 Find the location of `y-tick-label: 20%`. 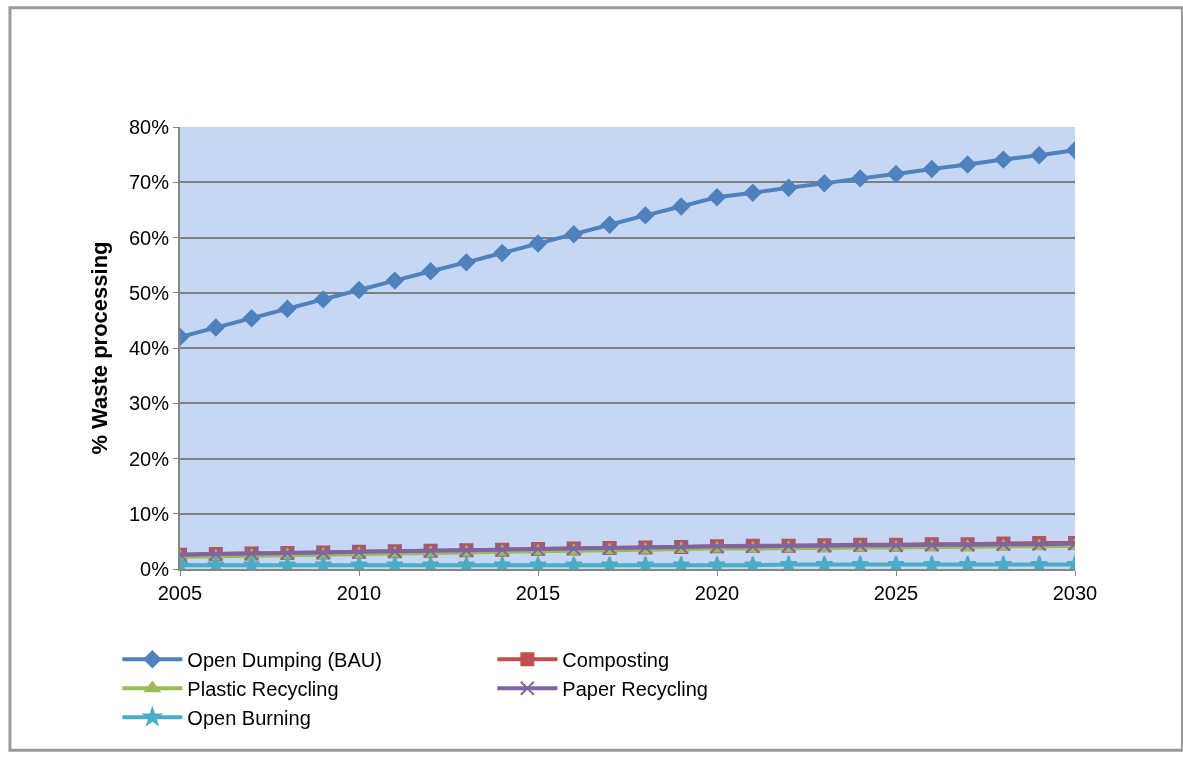

y-tick-label: 20% is located at coordinates (149, 458).